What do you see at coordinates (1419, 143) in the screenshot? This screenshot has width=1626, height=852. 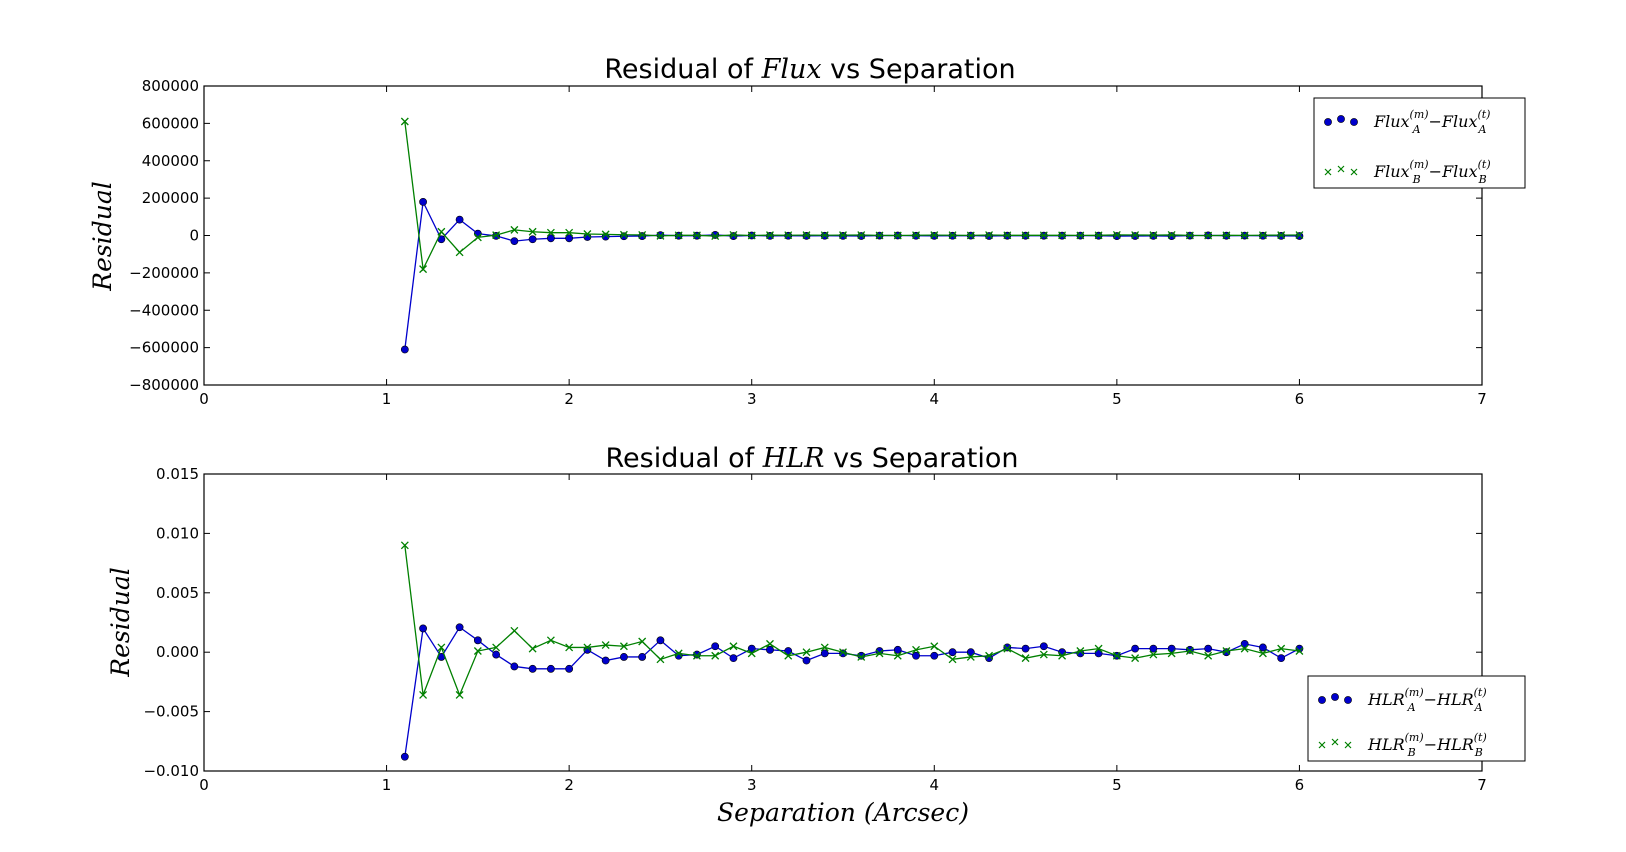 I see `flux-legend: Flux(m) A −Flux(t) A Flux(m) B −Flux(t) B` at bounding box center [1419, 143].